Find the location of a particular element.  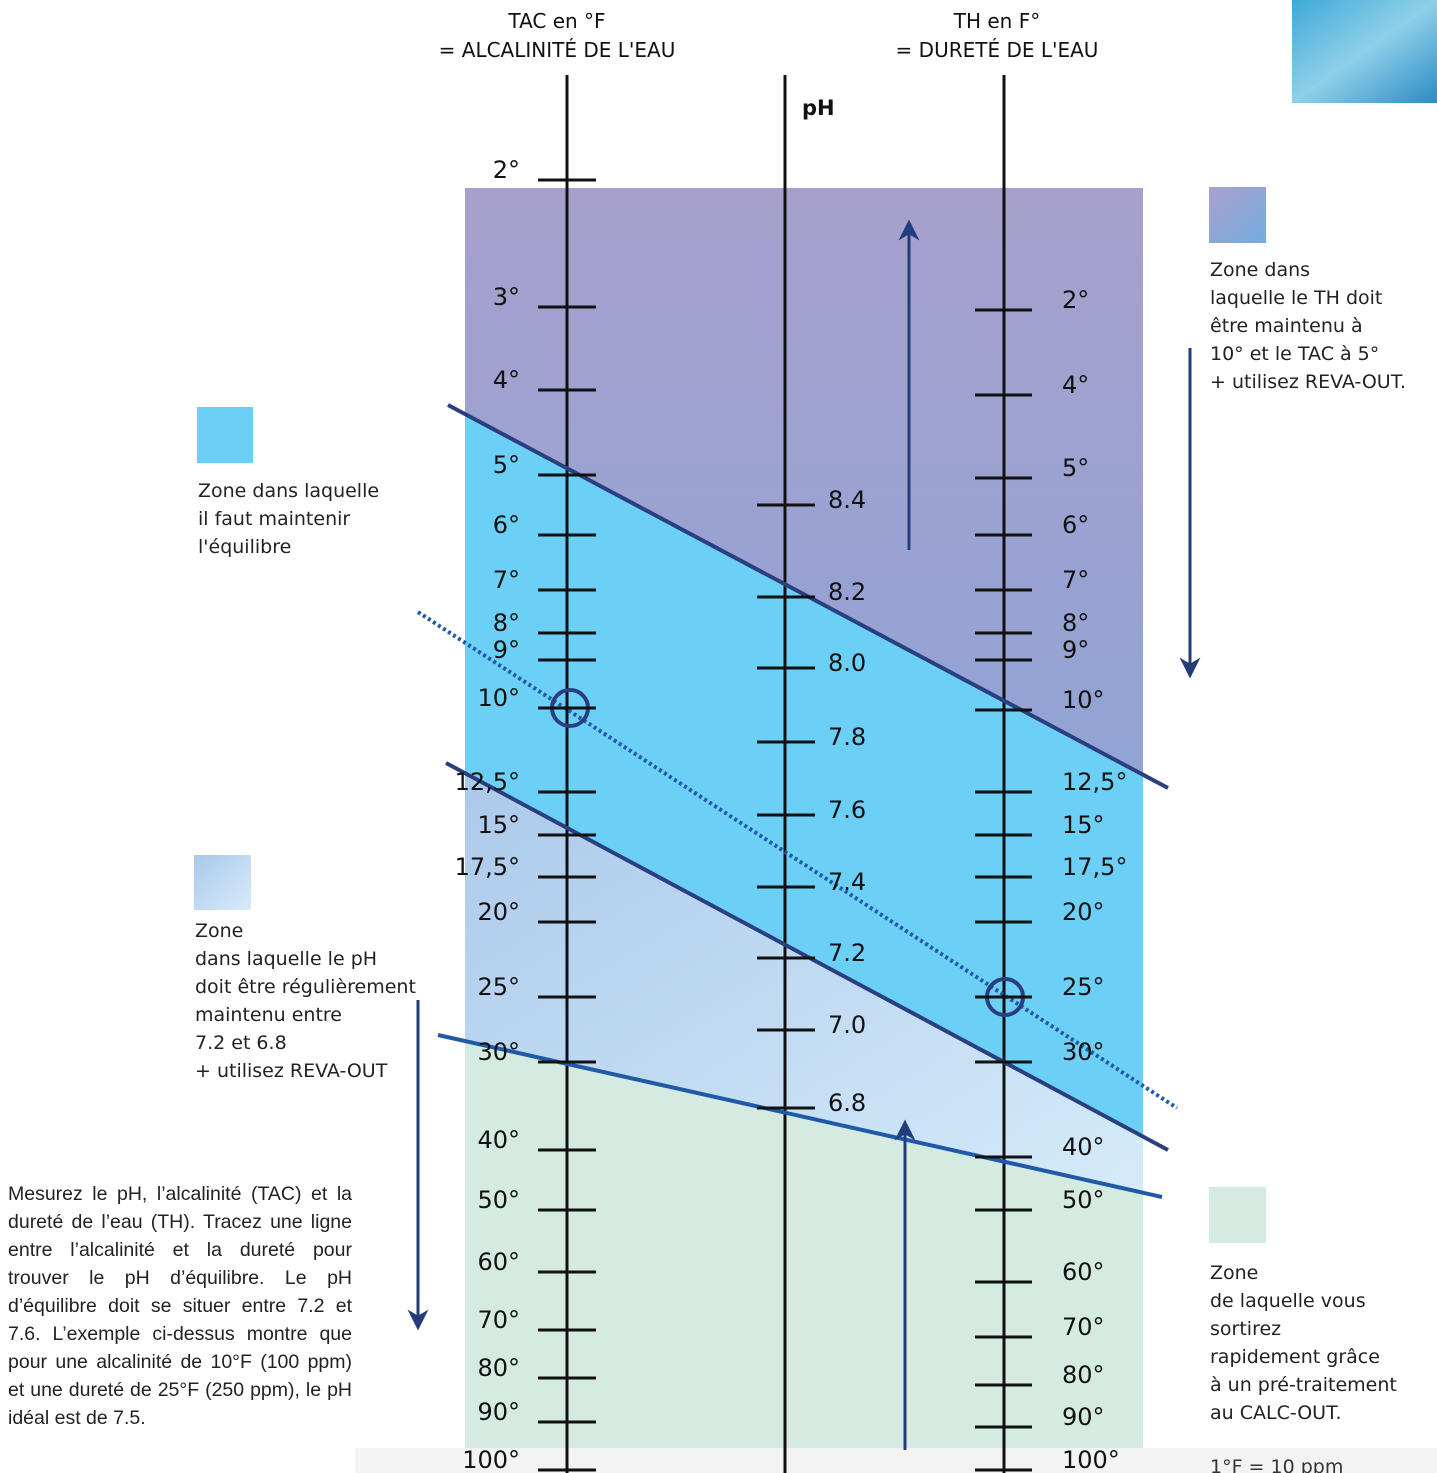

tick-label: 7.2 is located at coordinates (847, 953).